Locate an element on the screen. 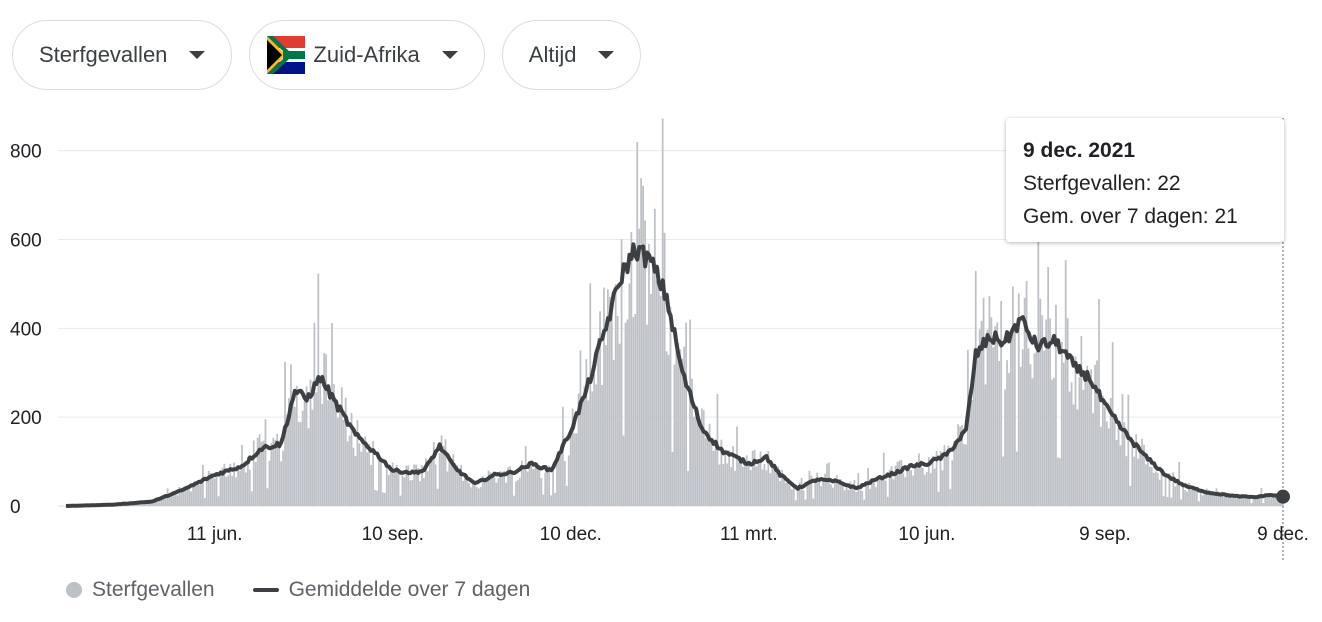  country-dropdown: Zuid-Afrika is located at coordinates (367, 55).